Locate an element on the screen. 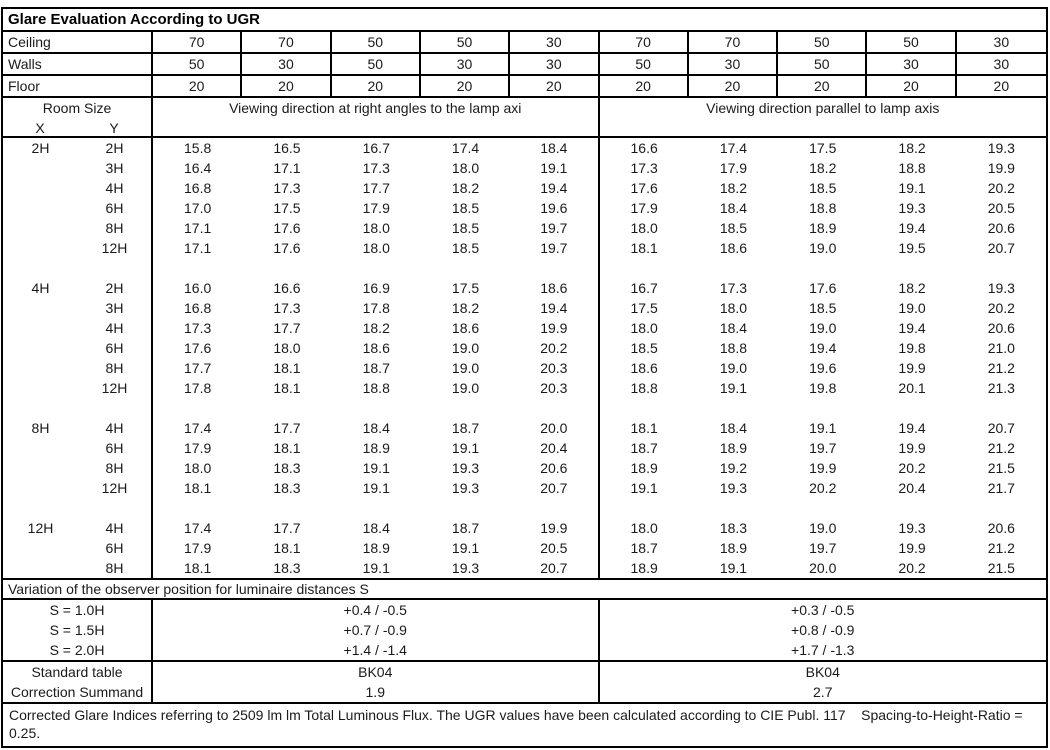  ugr-parallel-value-2: 18.9 is located at coordinates (733, 548).